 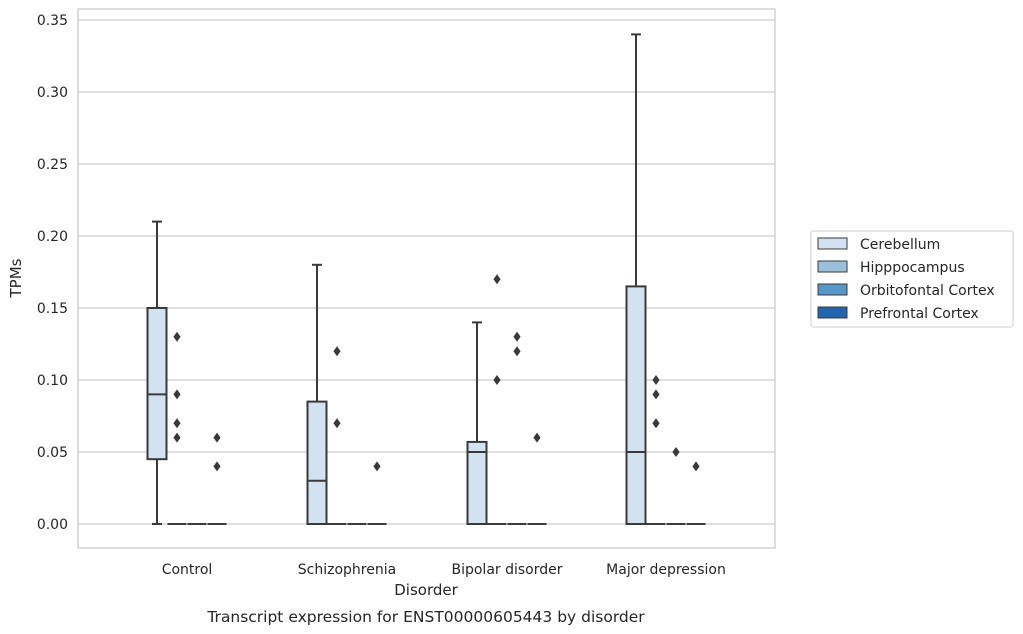 I want to click on y-tick-label: 0.25, so click(x=52, y=165).